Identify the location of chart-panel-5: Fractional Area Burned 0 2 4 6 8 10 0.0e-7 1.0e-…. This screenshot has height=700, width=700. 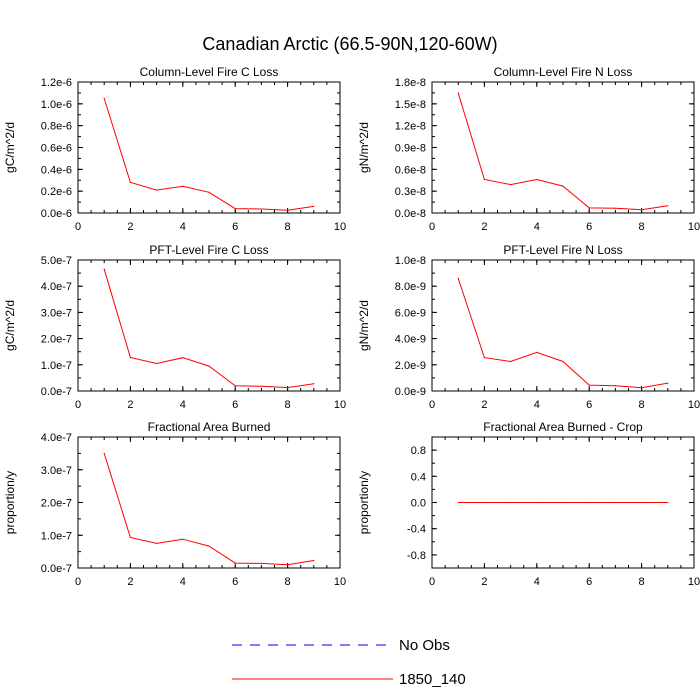
(174, 504).